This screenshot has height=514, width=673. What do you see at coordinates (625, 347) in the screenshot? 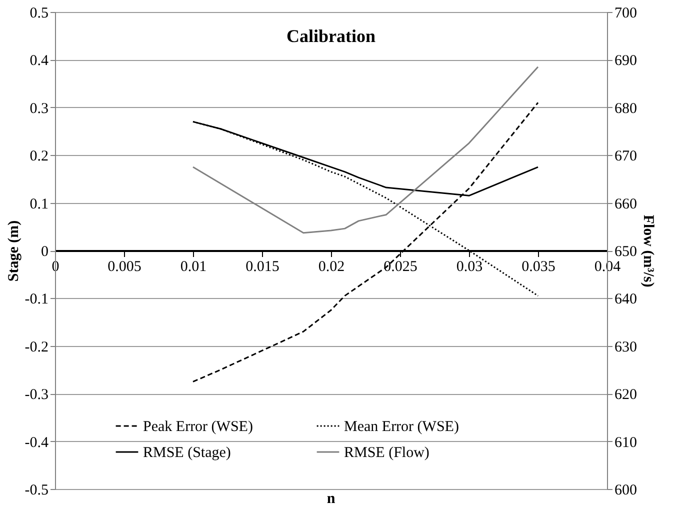
I see `y2-tick-label: 630` at bounding box center [625, 347].